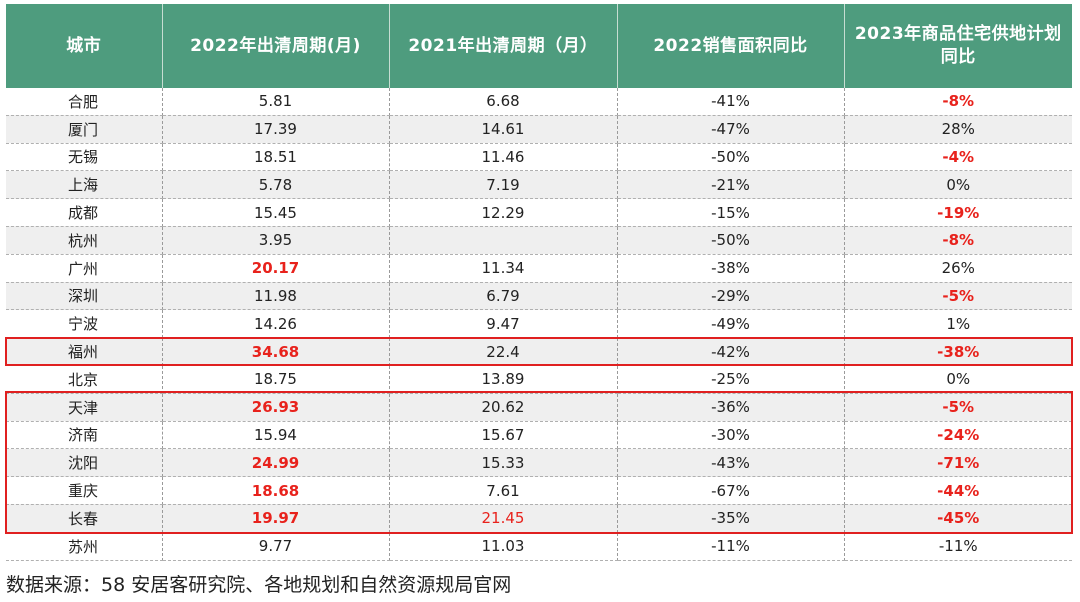 The width and height of the screenshot is (1080, 602). What do you see at coordinates (276, 185) in the screenshot?
I see `clearance-2022-cell: 5.78` at bounding box center [276, 185].